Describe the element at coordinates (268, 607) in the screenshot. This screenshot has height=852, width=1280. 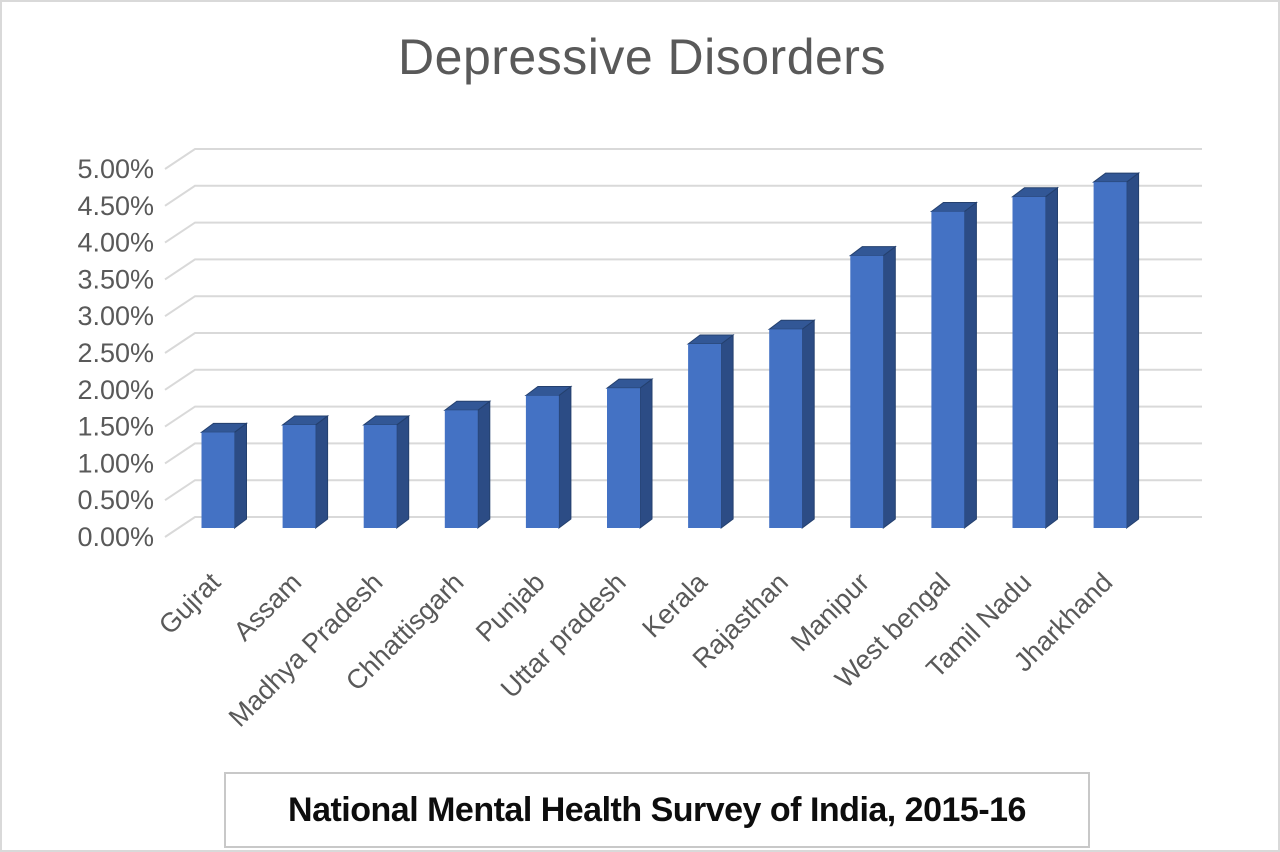
I see `x-category-label: Assam` at that location.